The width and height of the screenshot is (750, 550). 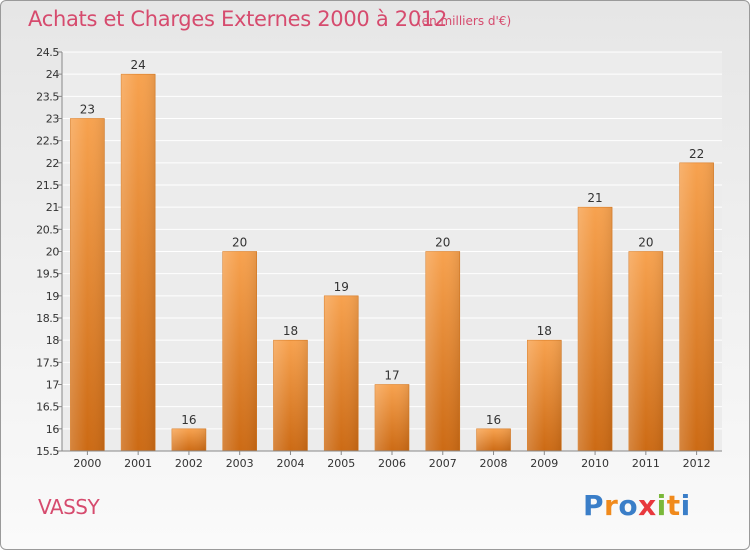 I want to click on x-tick-label: 2006, so click(x=392, y=463).